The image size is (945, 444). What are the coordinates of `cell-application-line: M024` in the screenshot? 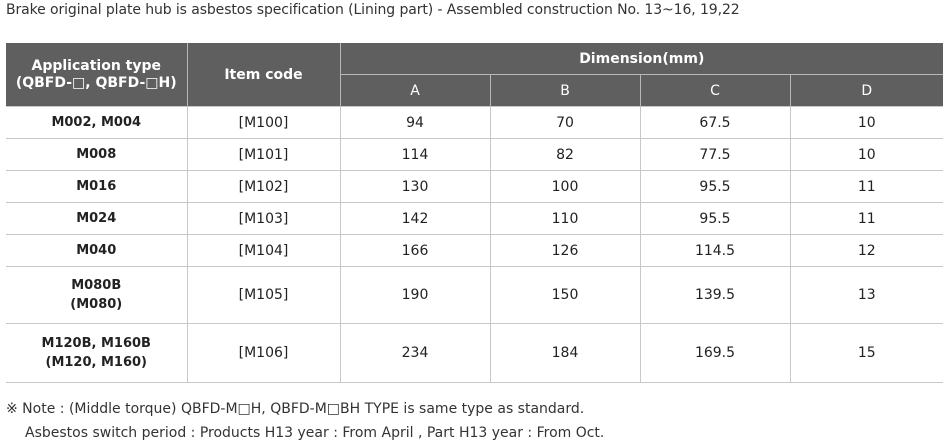 It's located at (96, 218).